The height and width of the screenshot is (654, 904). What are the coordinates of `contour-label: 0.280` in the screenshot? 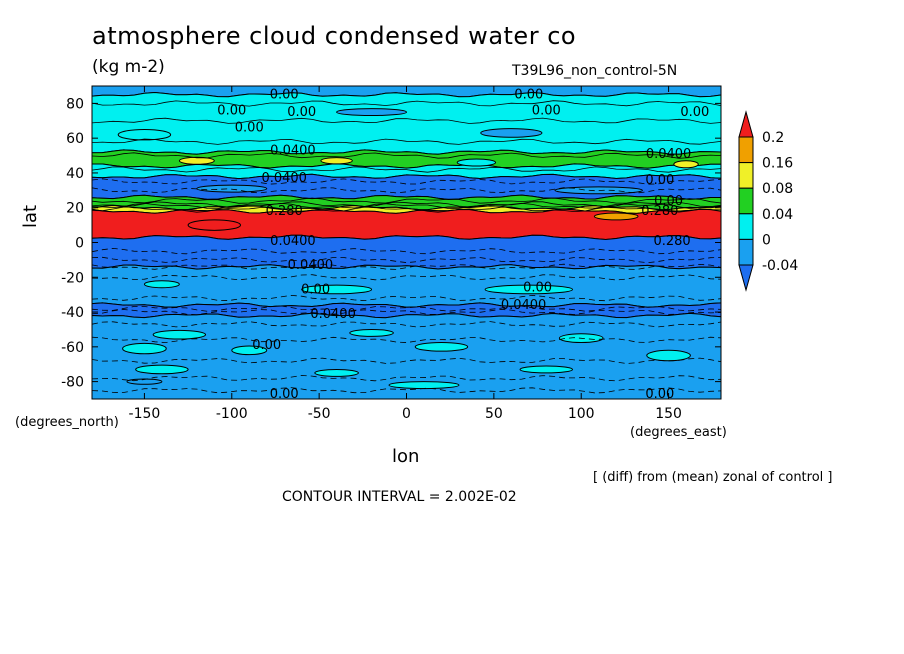 It's located at (284, 211).